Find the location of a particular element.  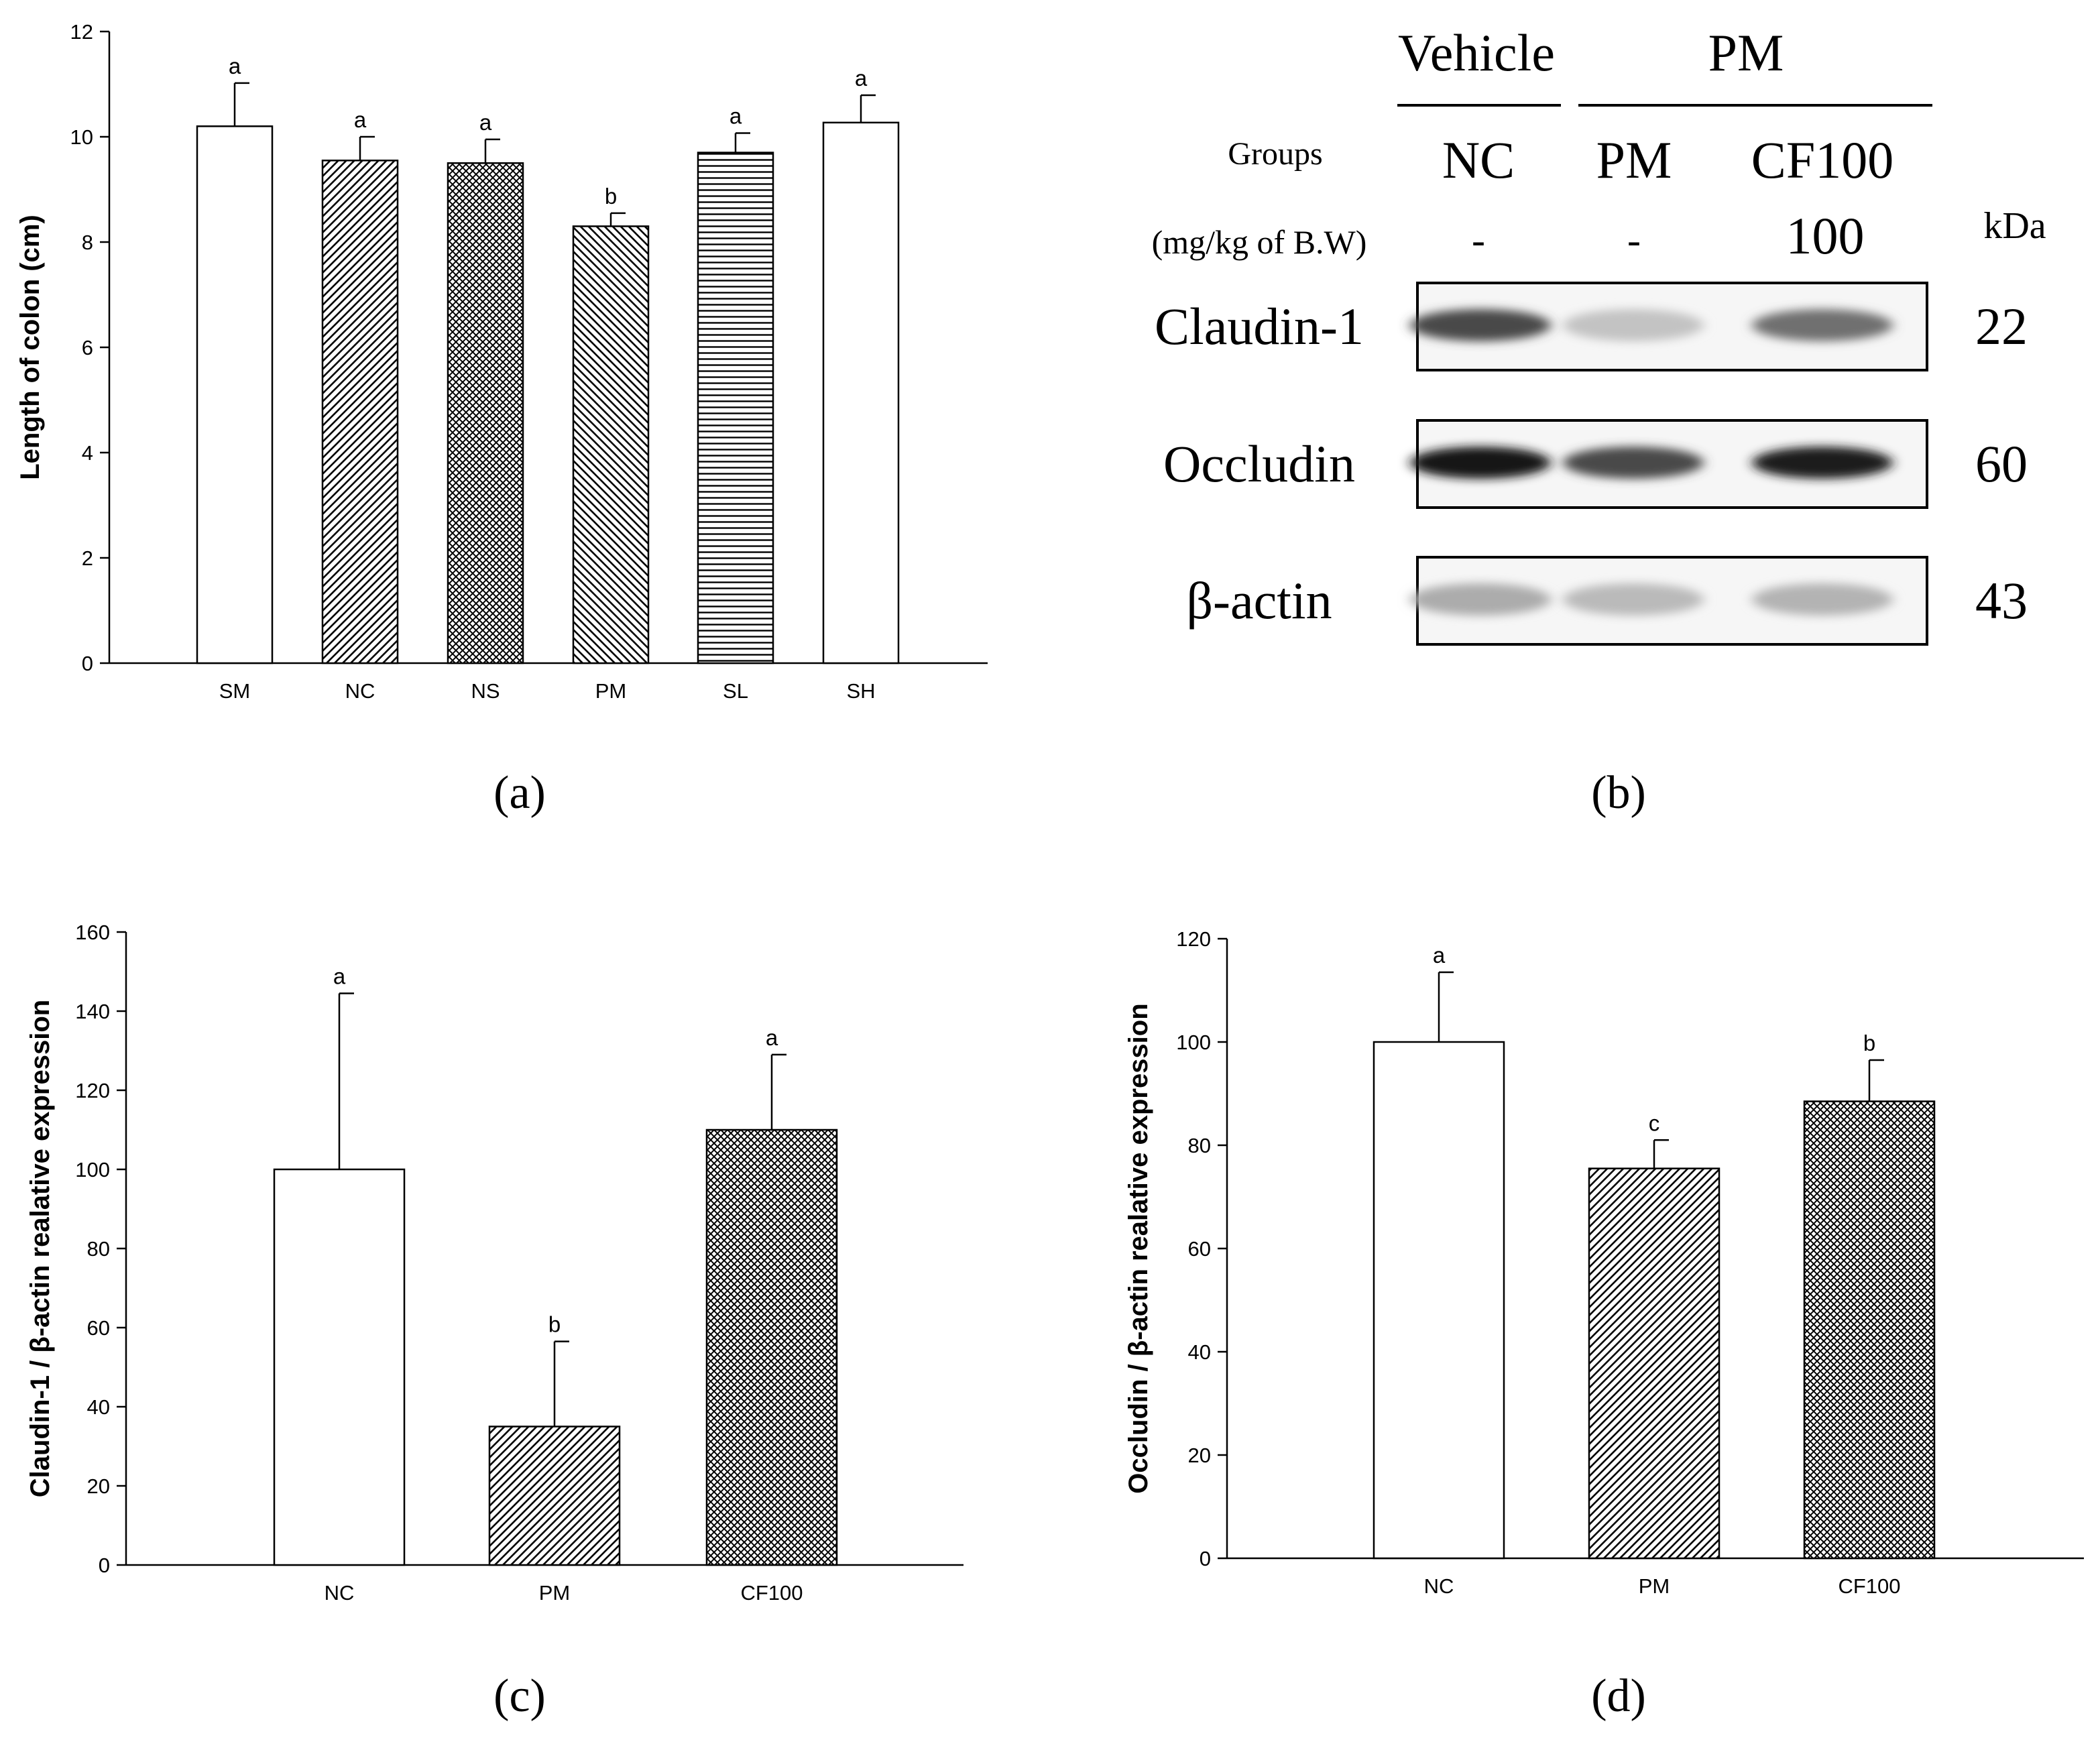

kda-value: 60 is located at coordinates (2001, 463).